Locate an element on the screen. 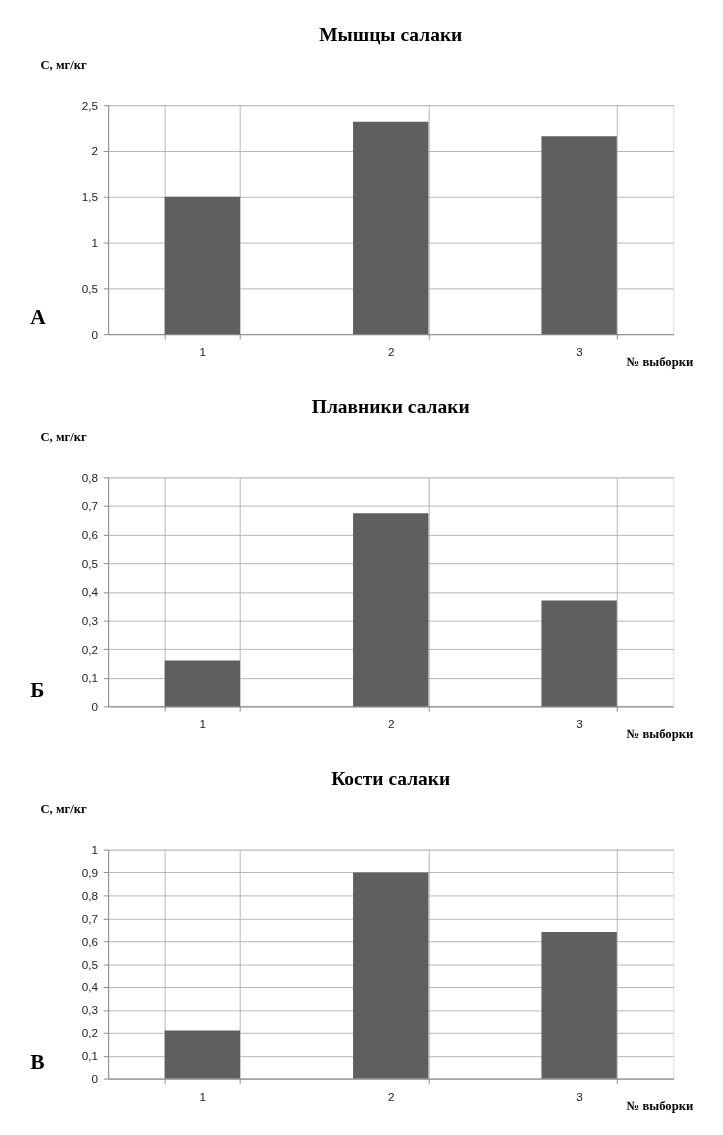 Image resolution: width=723 pixels, height=1135 pixels. y-tick-label: 1,5 is located at coordinates (90, 197).